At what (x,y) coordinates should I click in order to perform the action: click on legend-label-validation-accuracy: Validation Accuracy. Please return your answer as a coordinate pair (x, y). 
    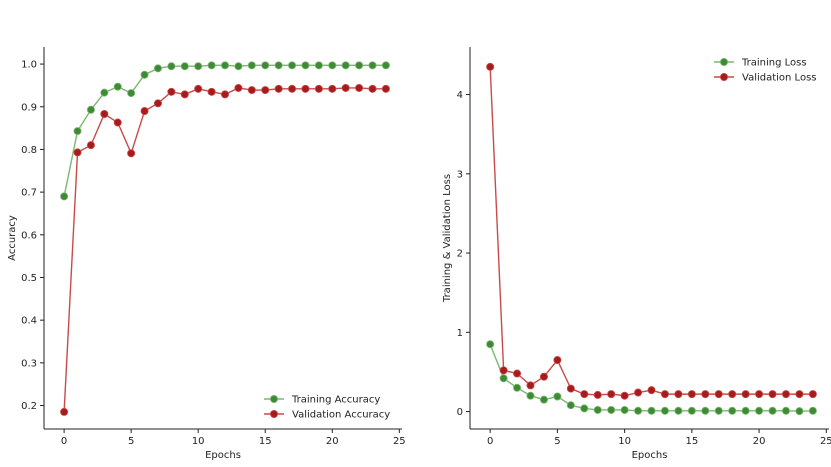
    Looking at the image, I should click on (341, 415).